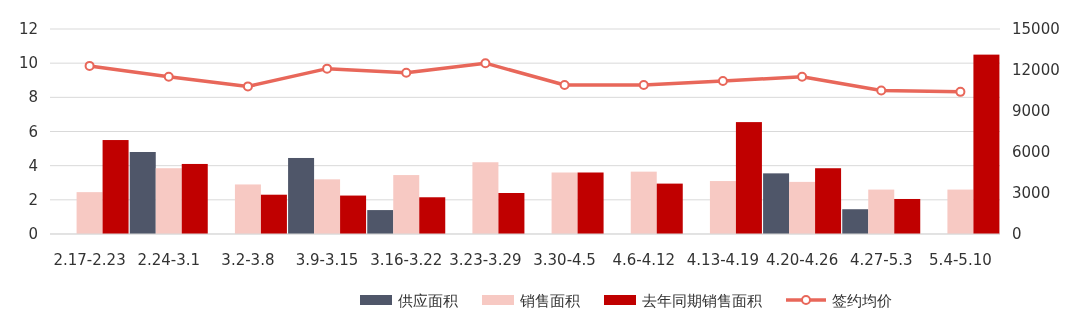 The width and height of the screenshot is (1080, 322). What do you see at coordinates (881, 260) in the screenshot?
I see `x-tick-label: 4.27-5.3` at bounding box center [881, 260].